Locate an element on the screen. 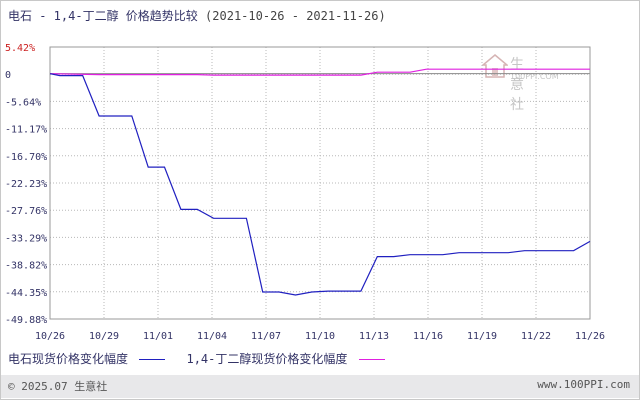 This screenshot has width=640, height=400. legend-swatch-bdo is located at coordinates (371, 359).